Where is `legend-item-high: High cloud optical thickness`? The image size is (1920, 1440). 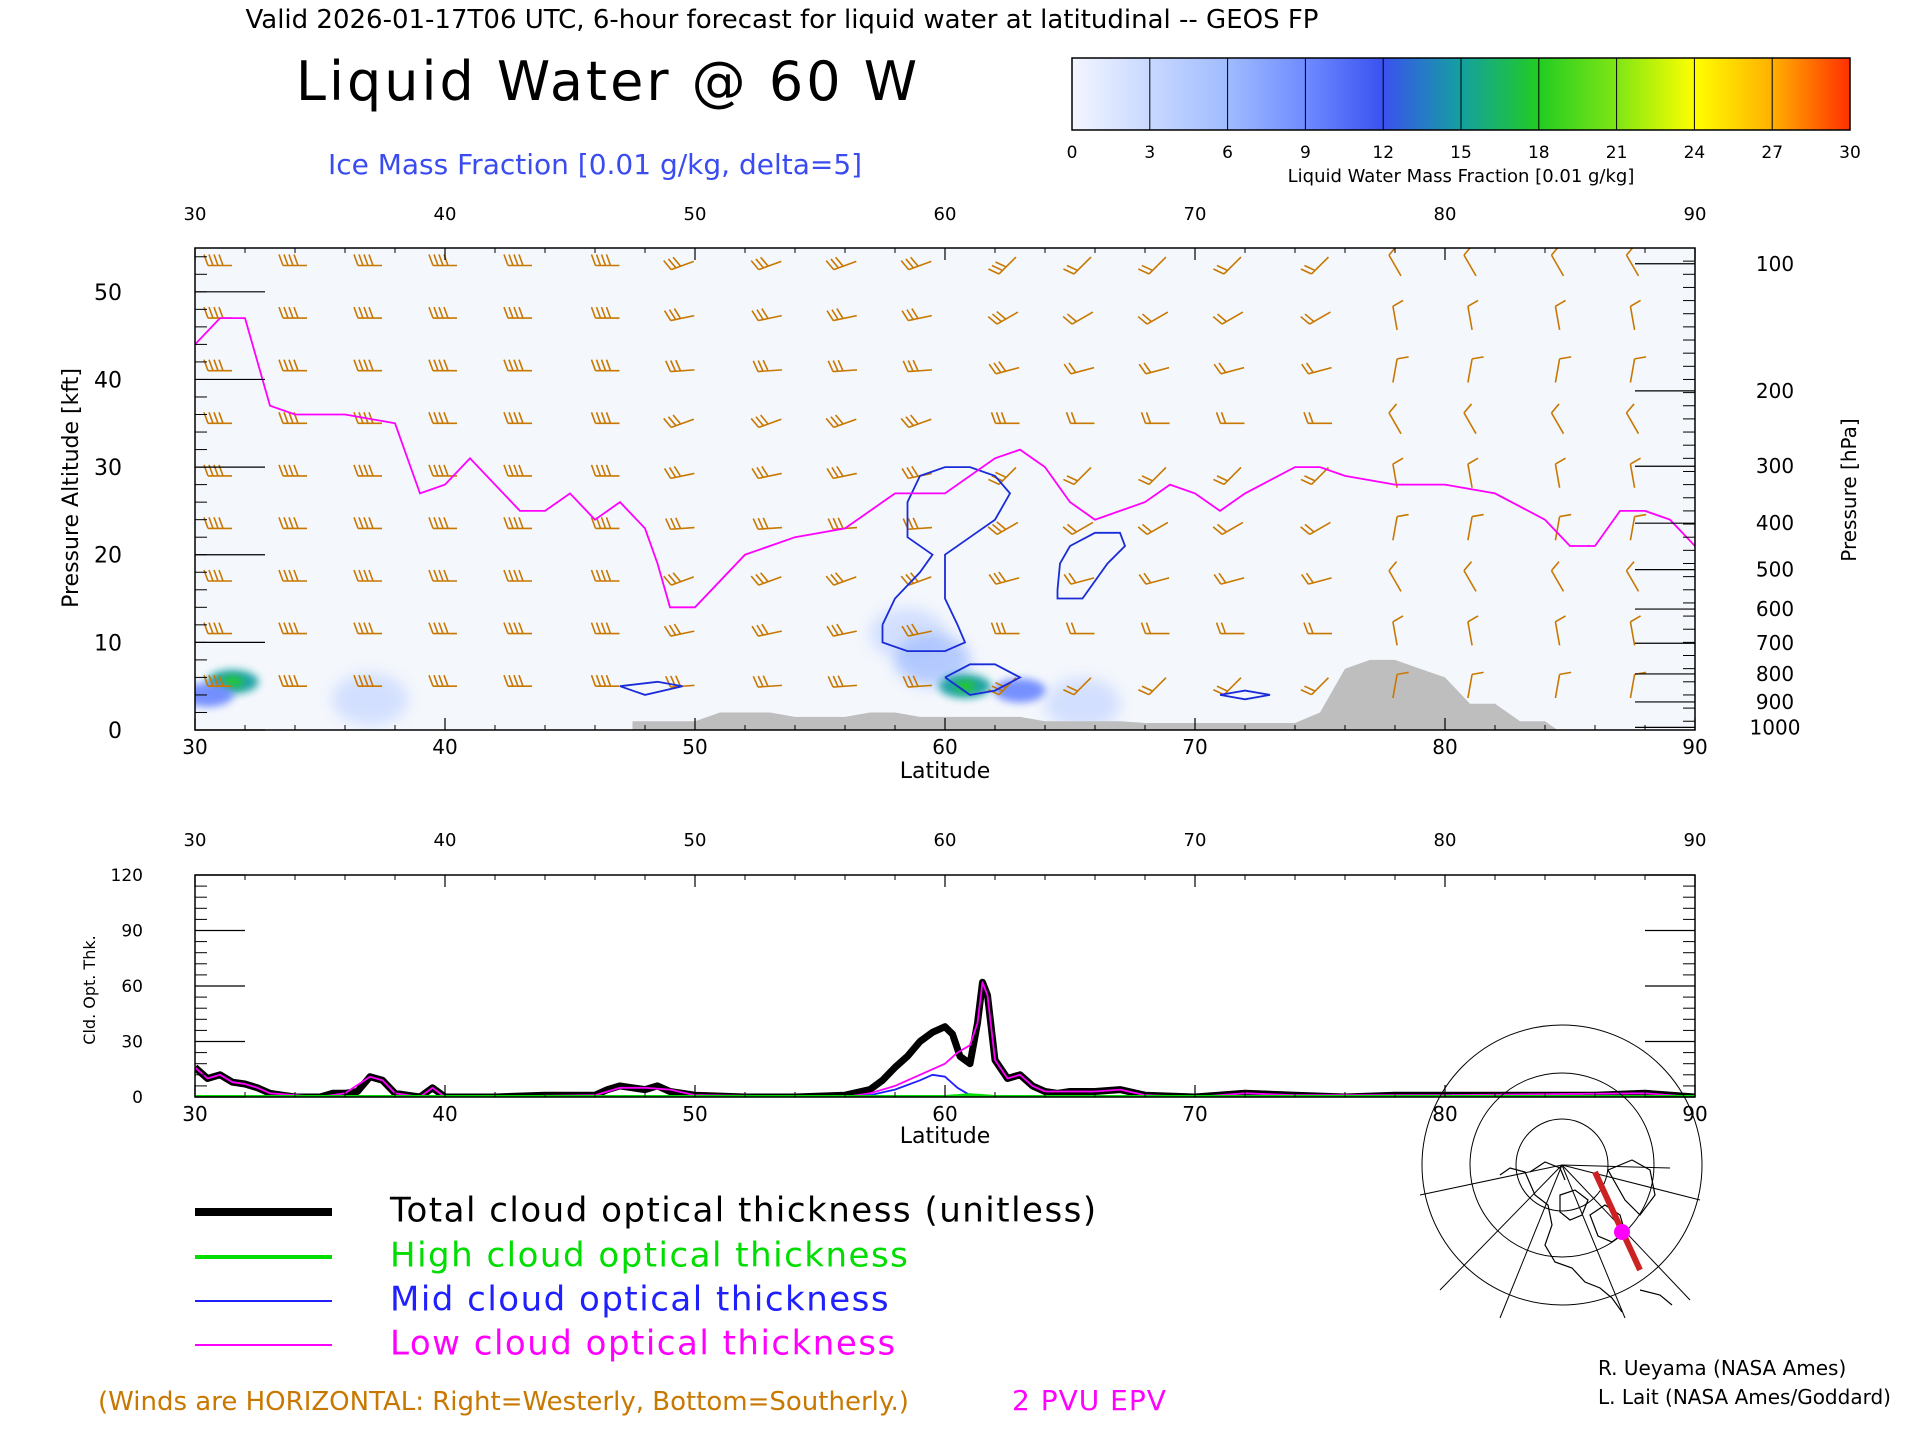 legend-item-high: High cloud optical thickness is located at coordinates (551, 1256).